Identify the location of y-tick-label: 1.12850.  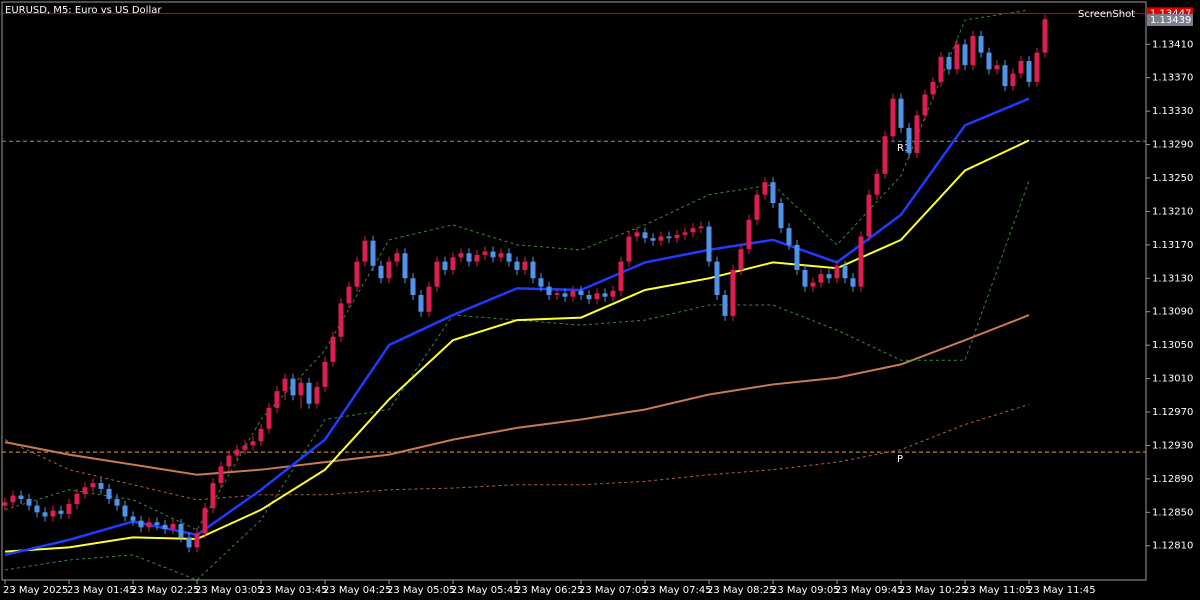
(1172, 512).